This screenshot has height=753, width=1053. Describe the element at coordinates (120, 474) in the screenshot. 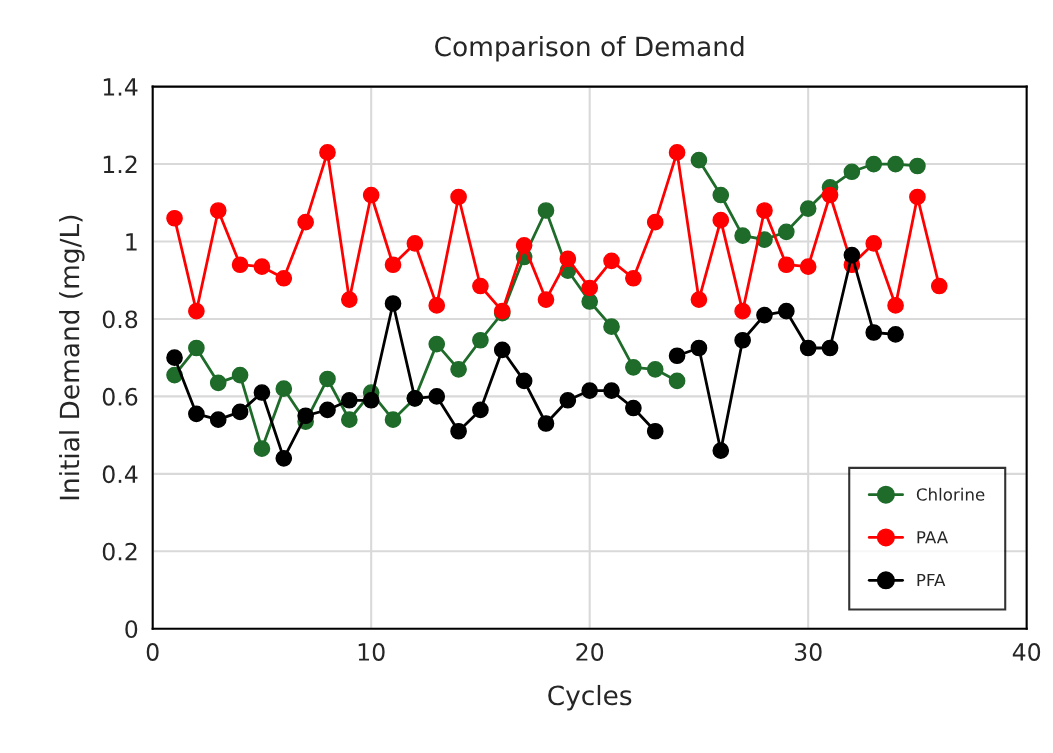

I see `y-tick-label: 0.4` at that location.